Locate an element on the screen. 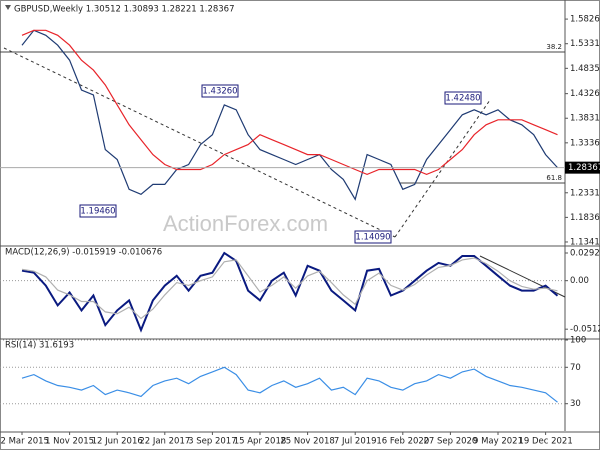 This screenshot has height=450, width=600. y-tick-label: 0.029261 is located at coordinates (585, 253).